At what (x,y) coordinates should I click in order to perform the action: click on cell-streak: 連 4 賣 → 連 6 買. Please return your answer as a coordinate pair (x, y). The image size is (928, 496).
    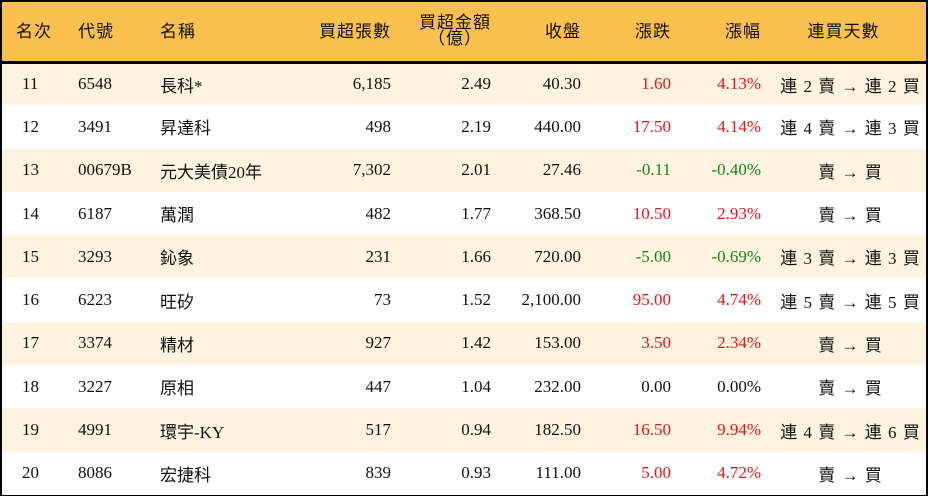
    Looking at the image, I should click on (850, 432).